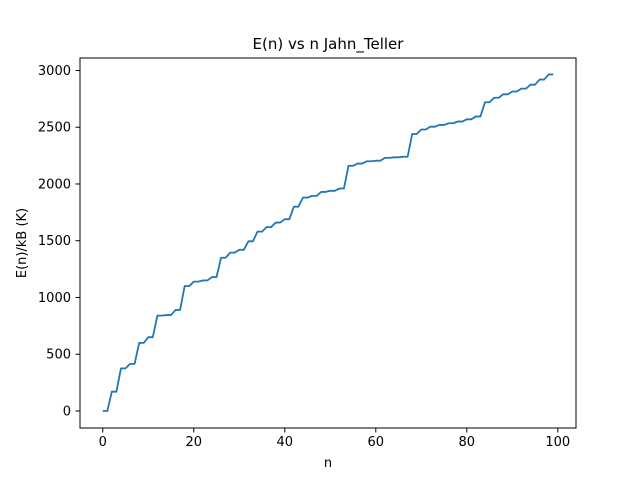  I want to click on y-tick-label: 1500, so click(54, 241).